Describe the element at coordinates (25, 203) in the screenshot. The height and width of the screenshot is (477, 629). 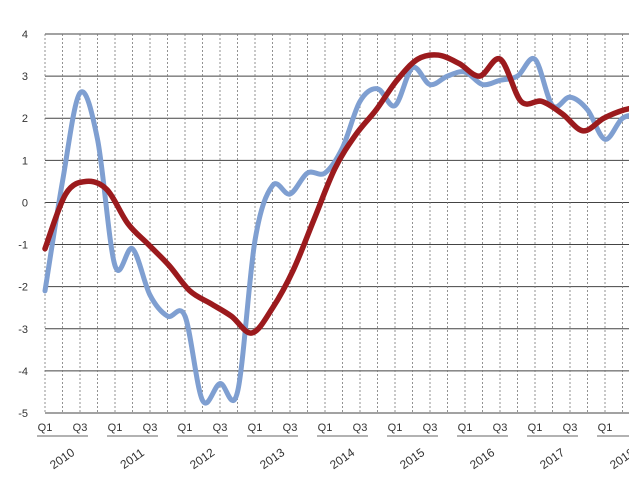
I see `y-tick-label: 0` at that location.